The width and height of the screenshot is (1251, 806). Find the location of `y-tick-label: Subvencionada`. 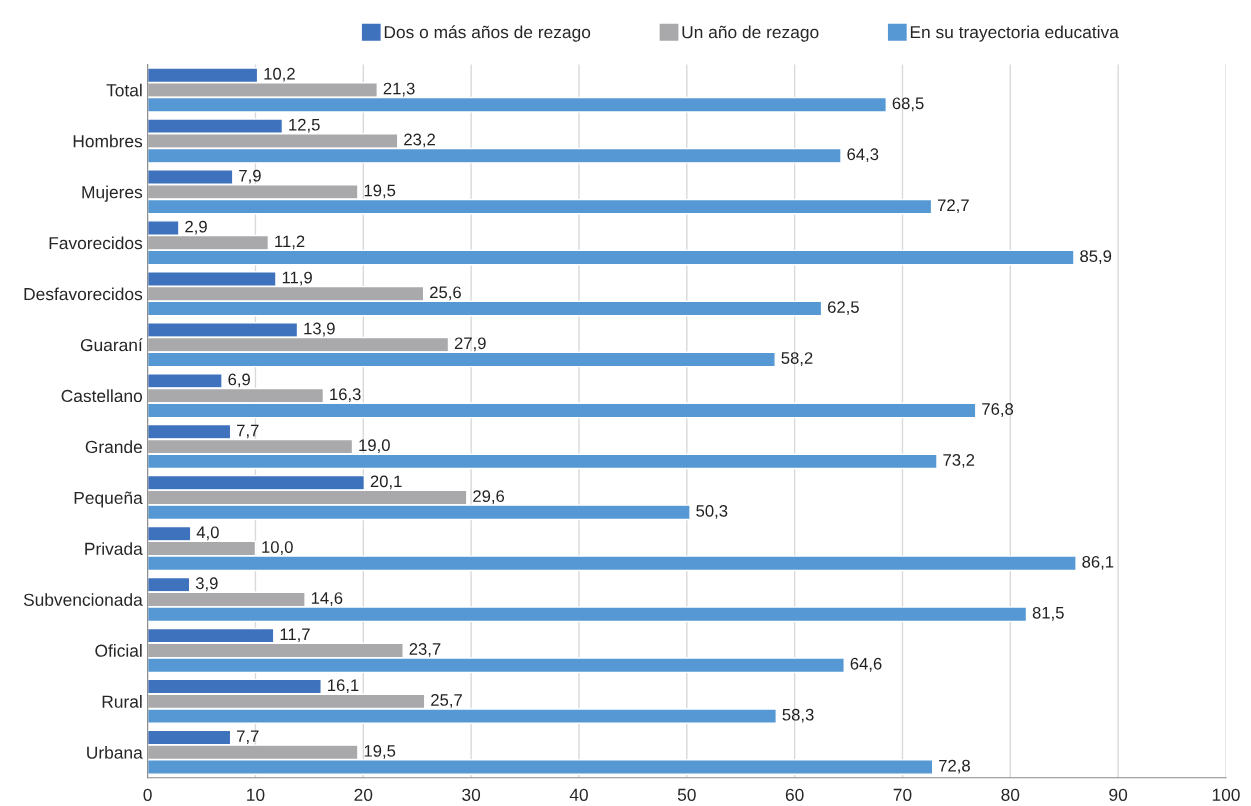

y-tick-label: Subvencionada is located at coordinates (83, 599).